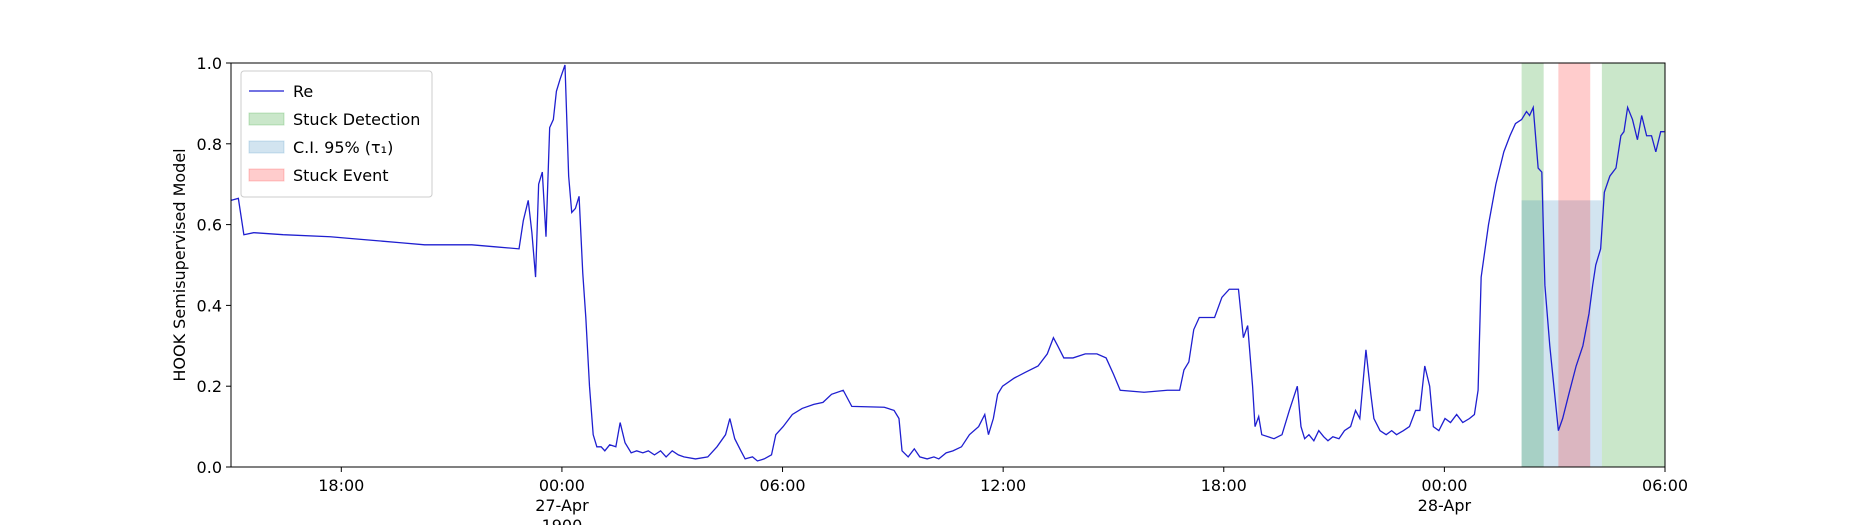 The width and height of the screenshot is (1850, 525). What do you see at coordinates (341, 175) in the screenshot?
I see `legend-label: Stuck Event` at bounding box center [341, 175].